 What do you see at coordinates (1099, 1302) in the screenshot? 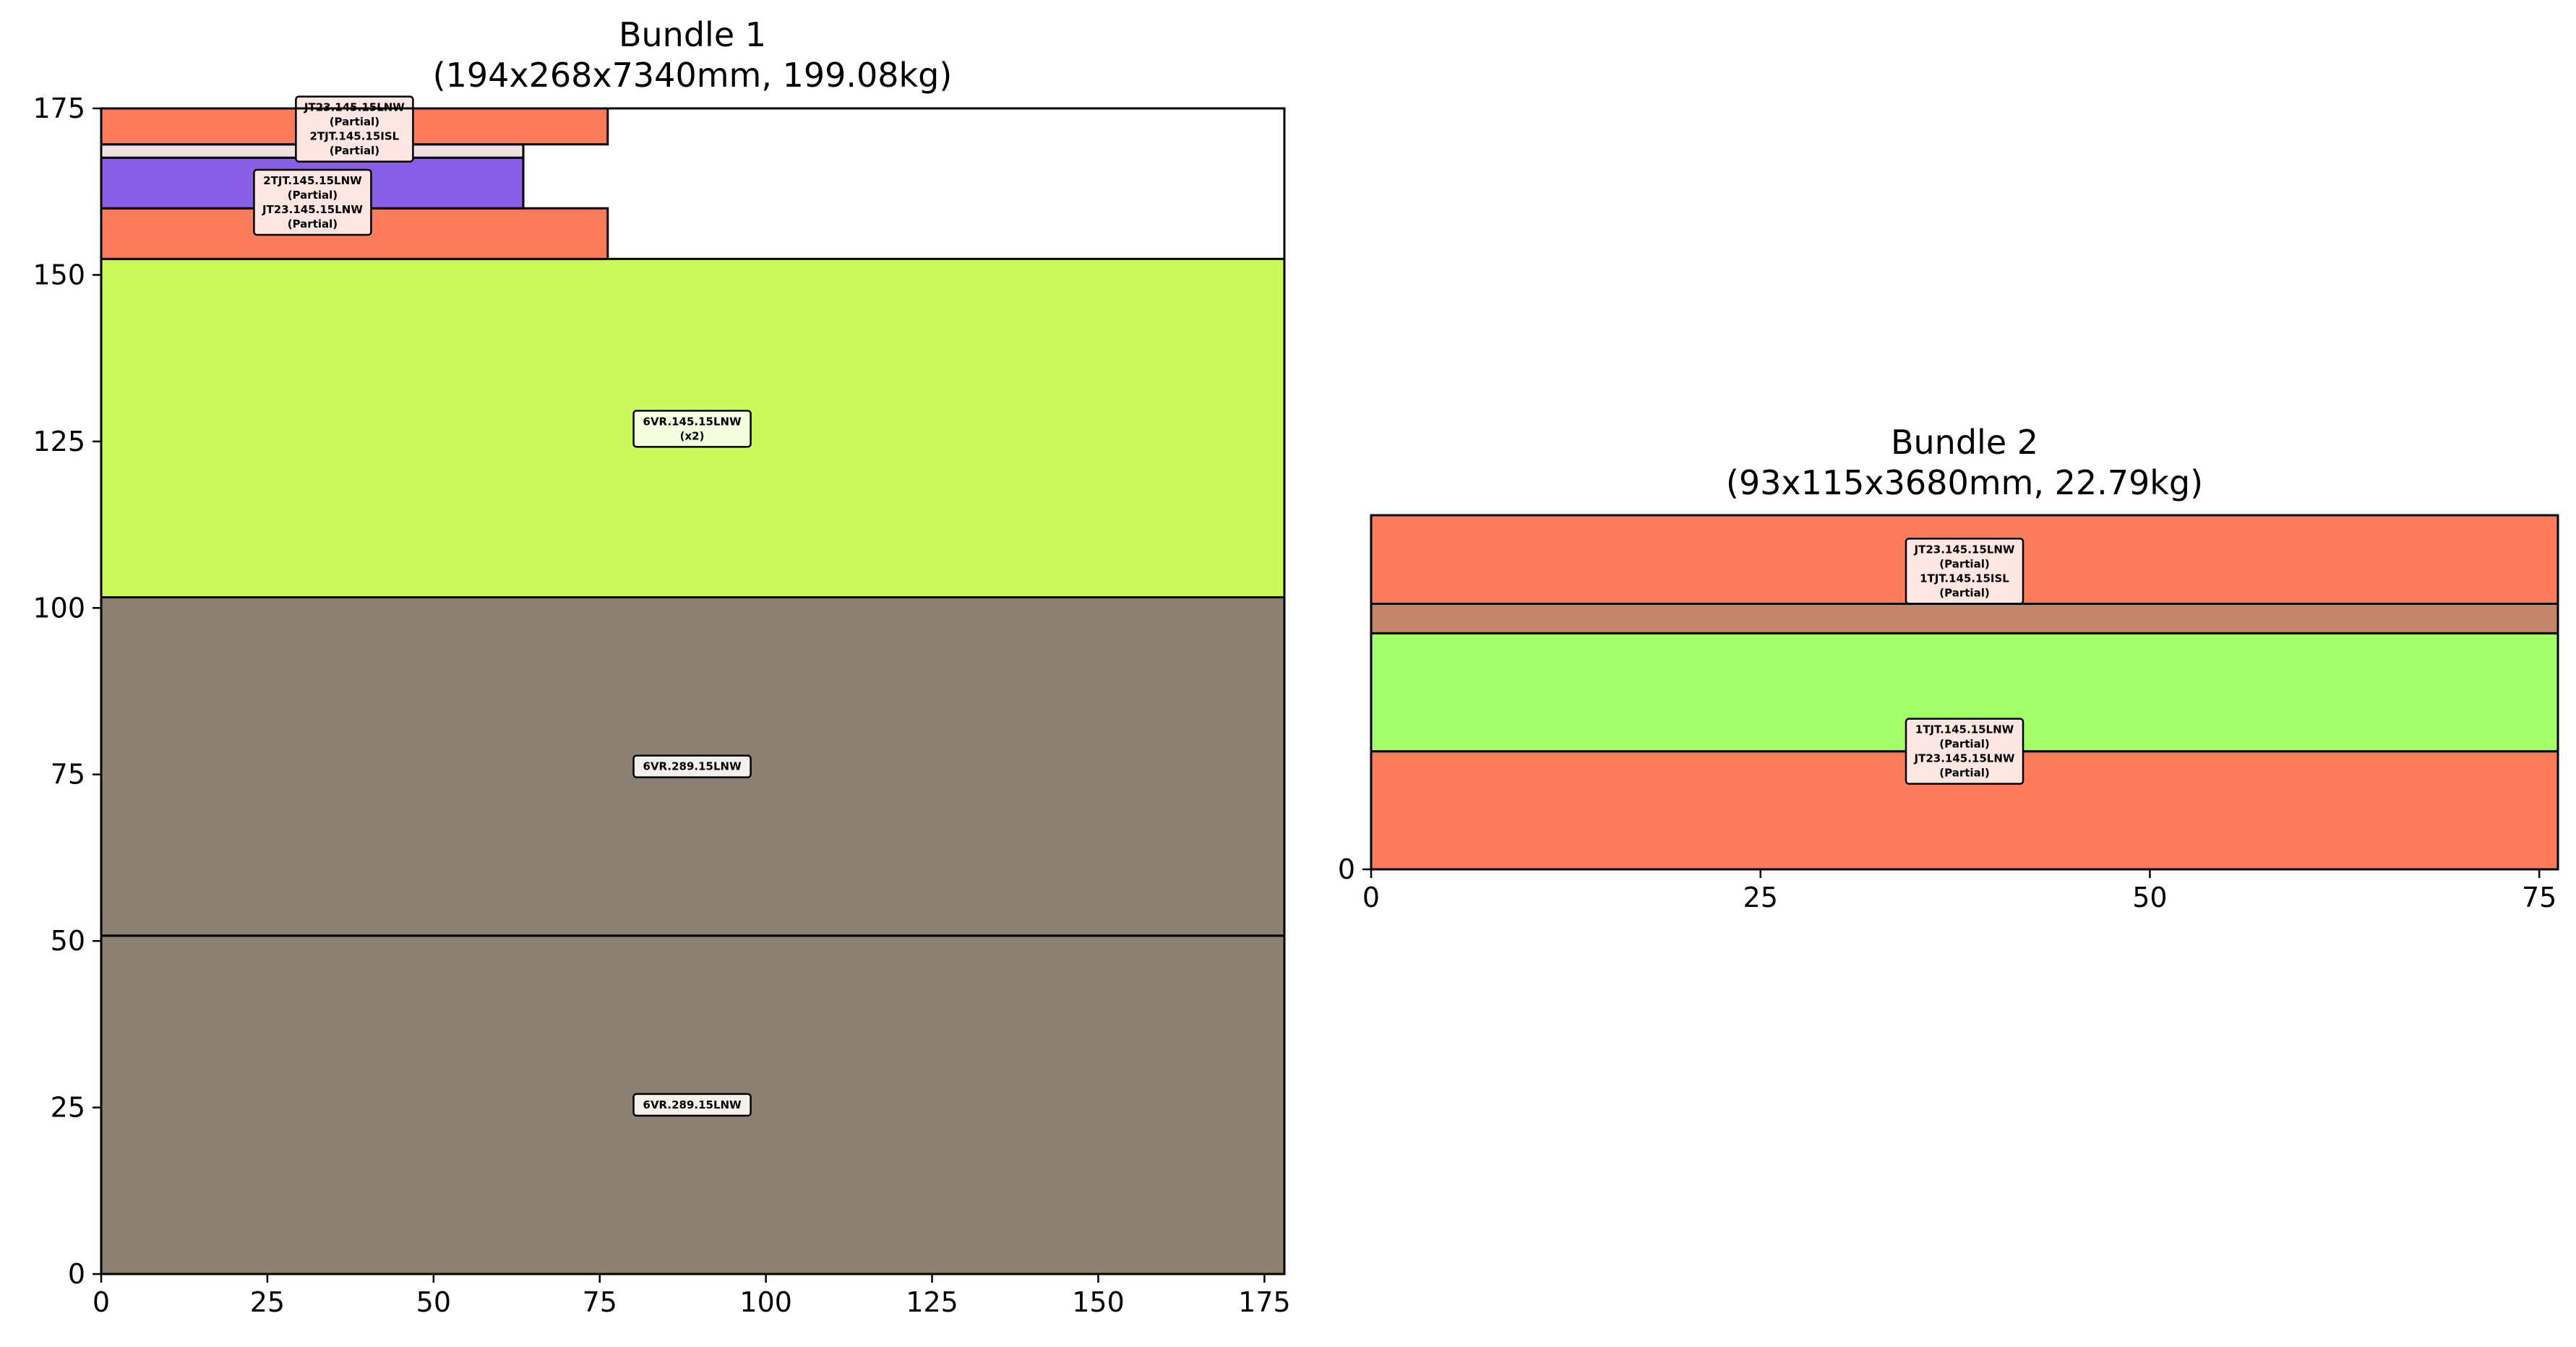
I see `bundle-1-x-tick-label: 150` at bounding box center [1099, 1302].